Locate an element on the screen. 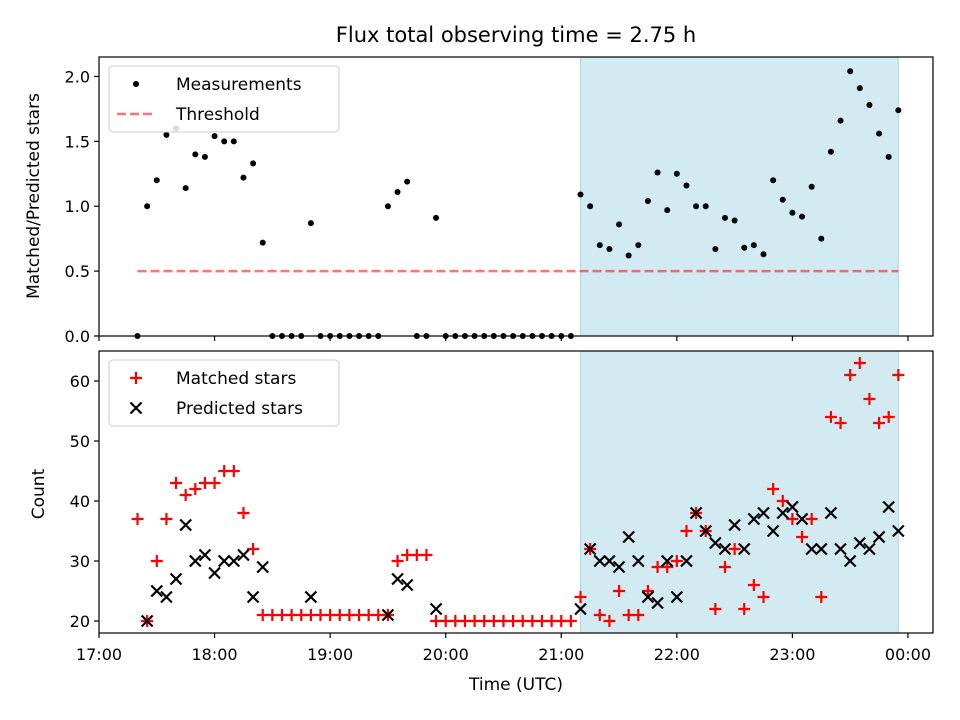 Image resolution: width=960 pixels, height=720 pixels. series-predicted-stars is located at coordinates (522, 564).